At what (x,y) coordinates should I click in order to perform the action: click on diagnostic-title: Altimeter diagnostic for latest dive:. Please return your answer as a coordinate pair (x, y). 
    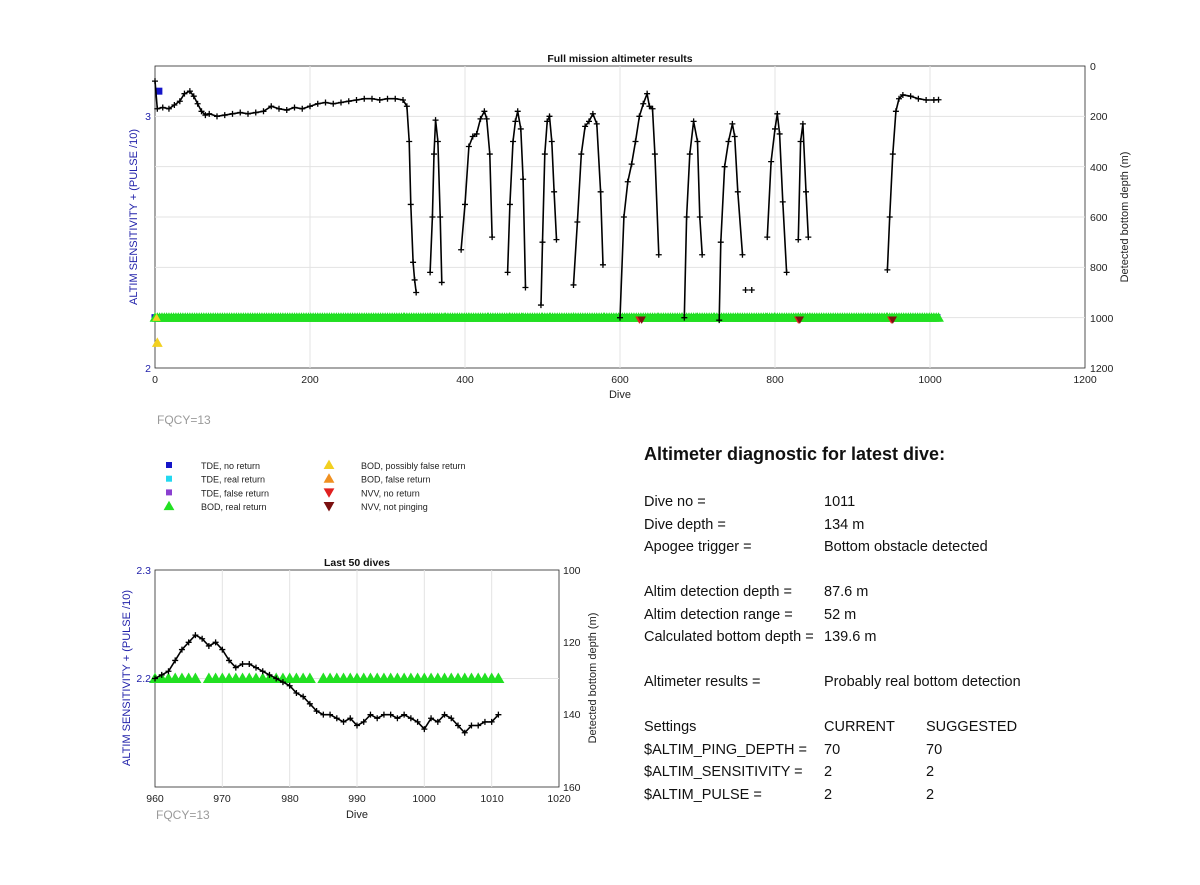
    Looking at the image, I should click on (795, 454).